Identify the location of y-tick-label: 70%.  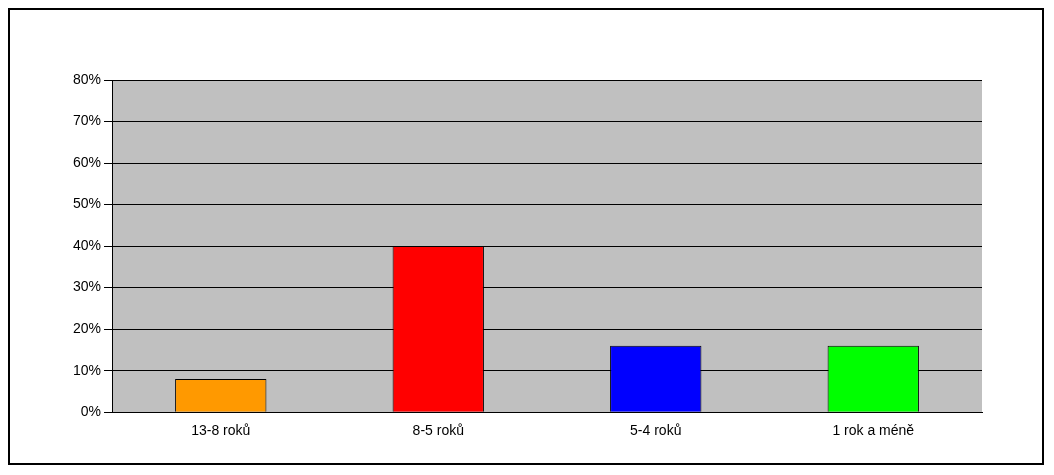
(87, 120).